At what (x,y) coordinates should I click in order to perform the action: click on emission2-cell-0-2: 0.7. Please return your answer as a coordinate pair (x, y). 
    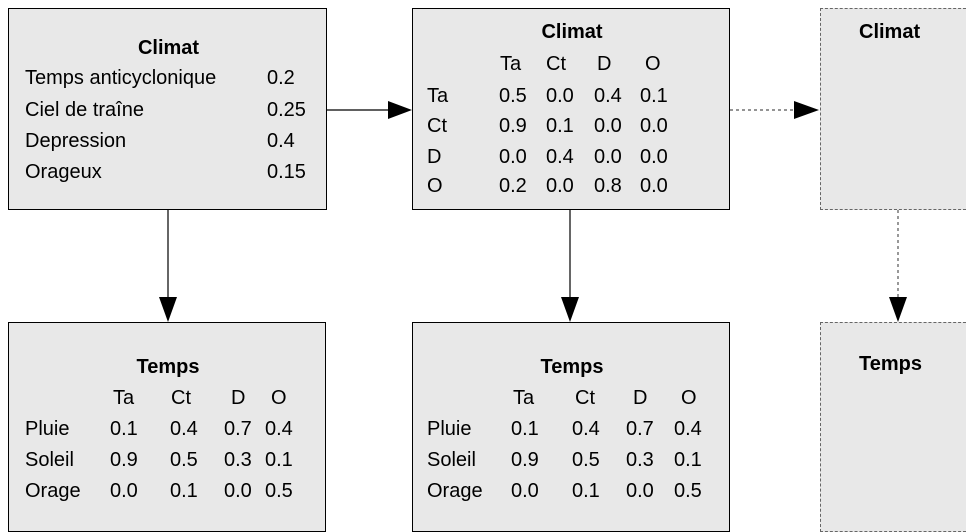
    Looking at the image, I should click on (640, 429).